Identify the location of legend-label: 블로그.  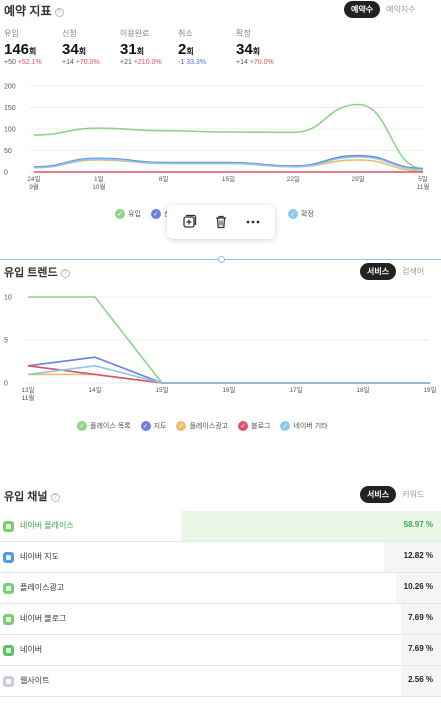
(261, 426).